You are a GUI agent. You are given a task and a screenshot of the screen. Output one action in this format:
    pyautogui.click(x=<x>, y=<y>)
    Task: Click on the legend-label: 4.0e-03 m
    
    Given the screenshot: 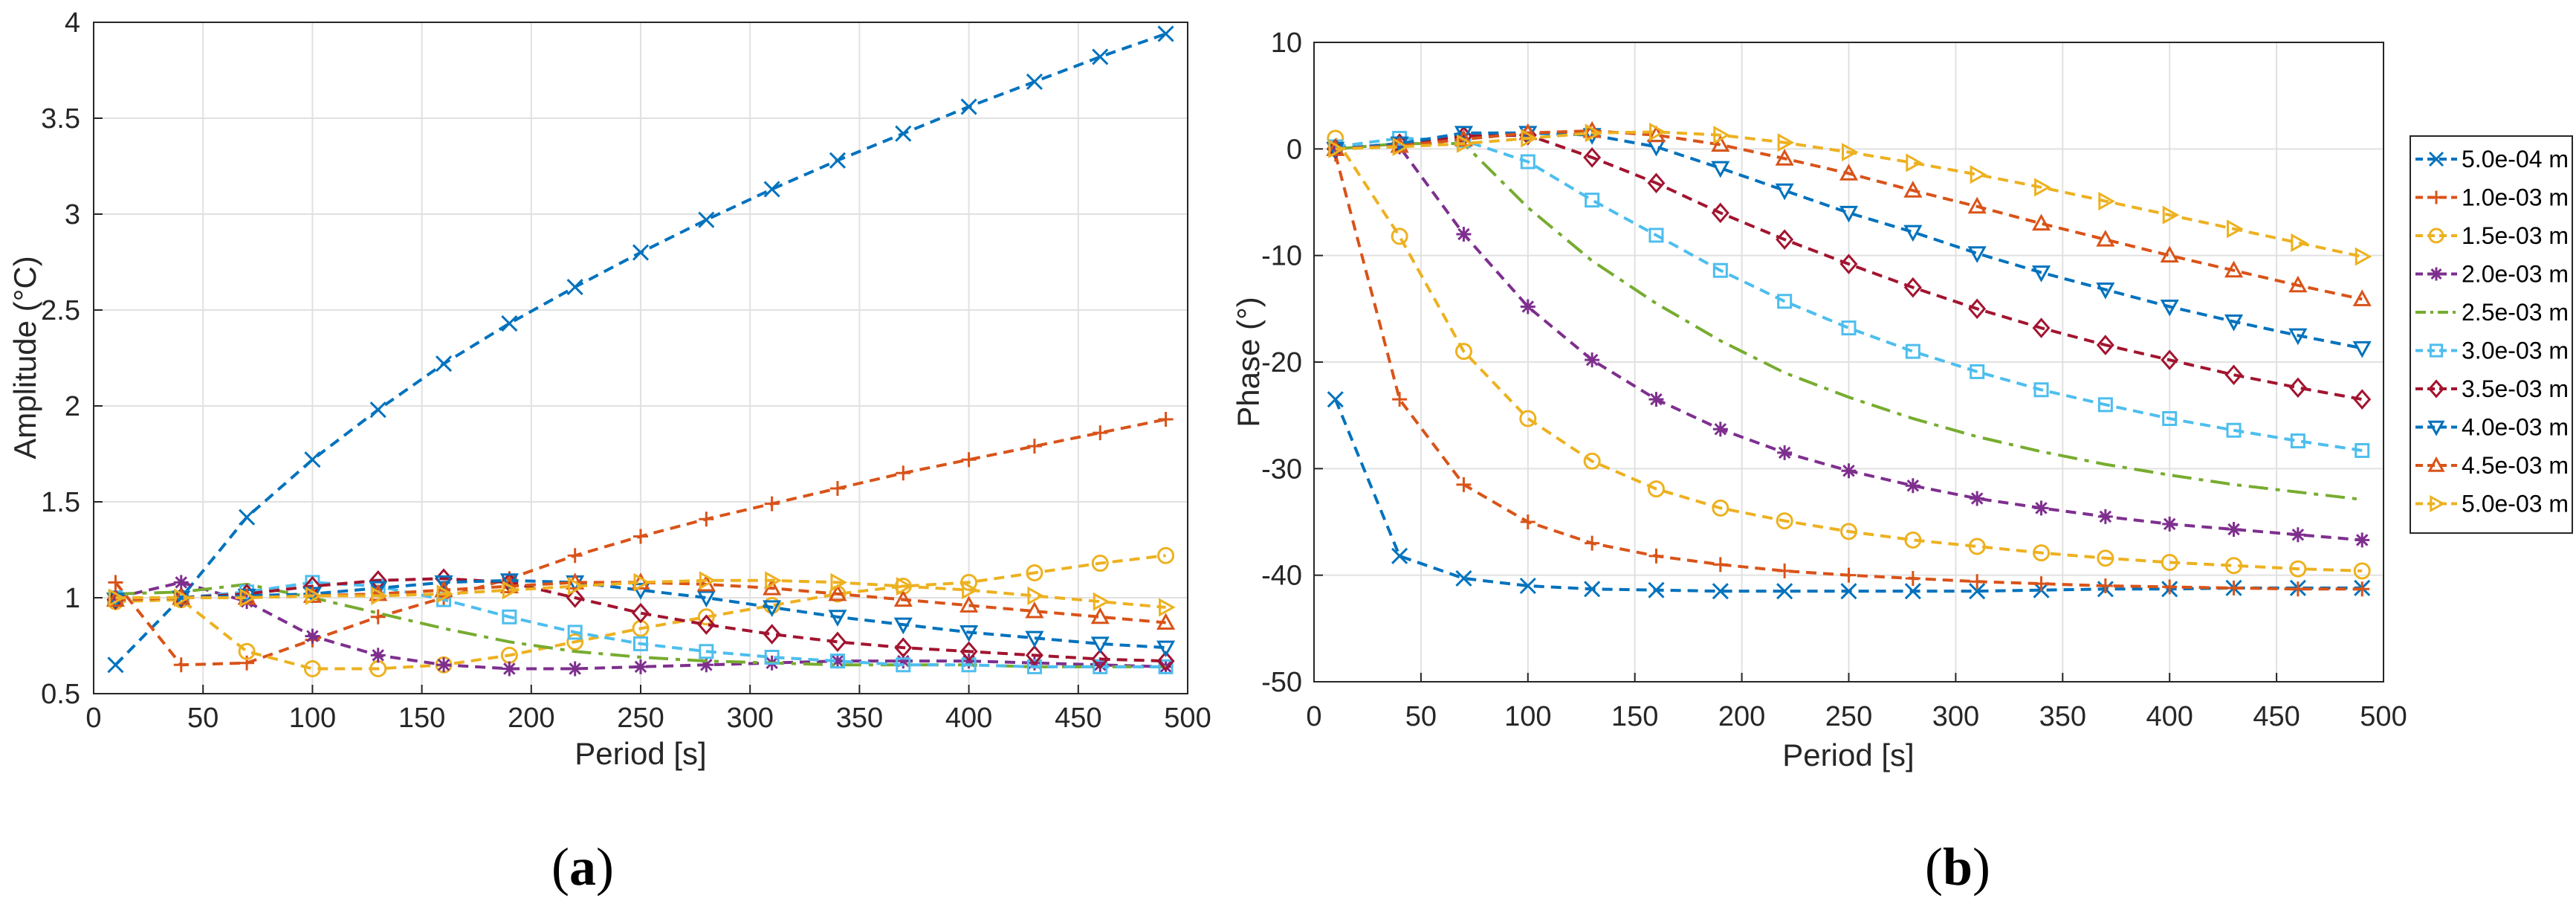 What is the action you would take?
    pyautogui.click(x=2515, y=428)
    